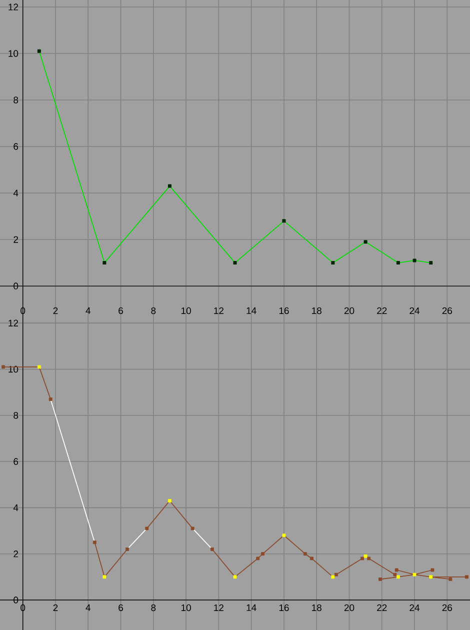  I want to click on x-tick-label: 10, so click(186, 608).